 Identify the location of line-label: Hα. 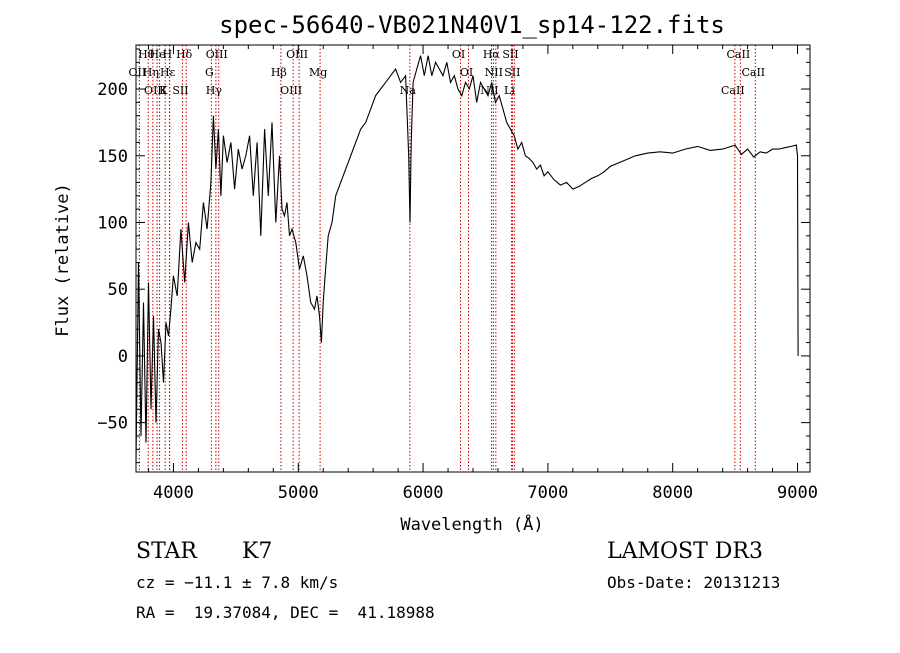
(492, 54).